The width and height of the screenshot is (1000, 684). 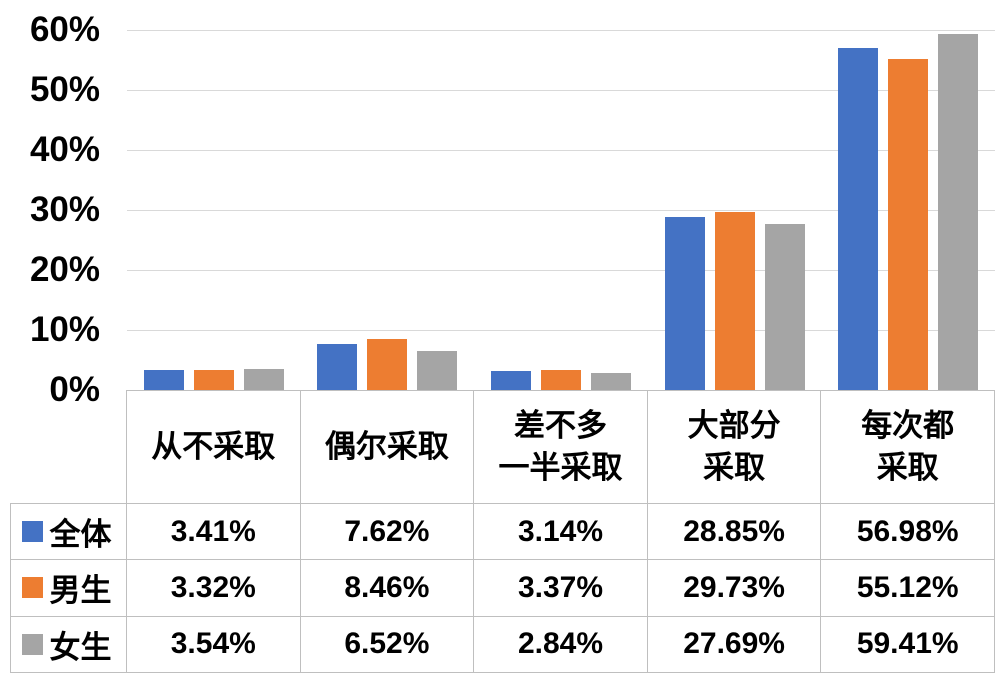 What do you see at coordinates (561, 644) in the screenshot?
I see `table-value-s2-c2: 2.84%` at bounding box center [561, 644].